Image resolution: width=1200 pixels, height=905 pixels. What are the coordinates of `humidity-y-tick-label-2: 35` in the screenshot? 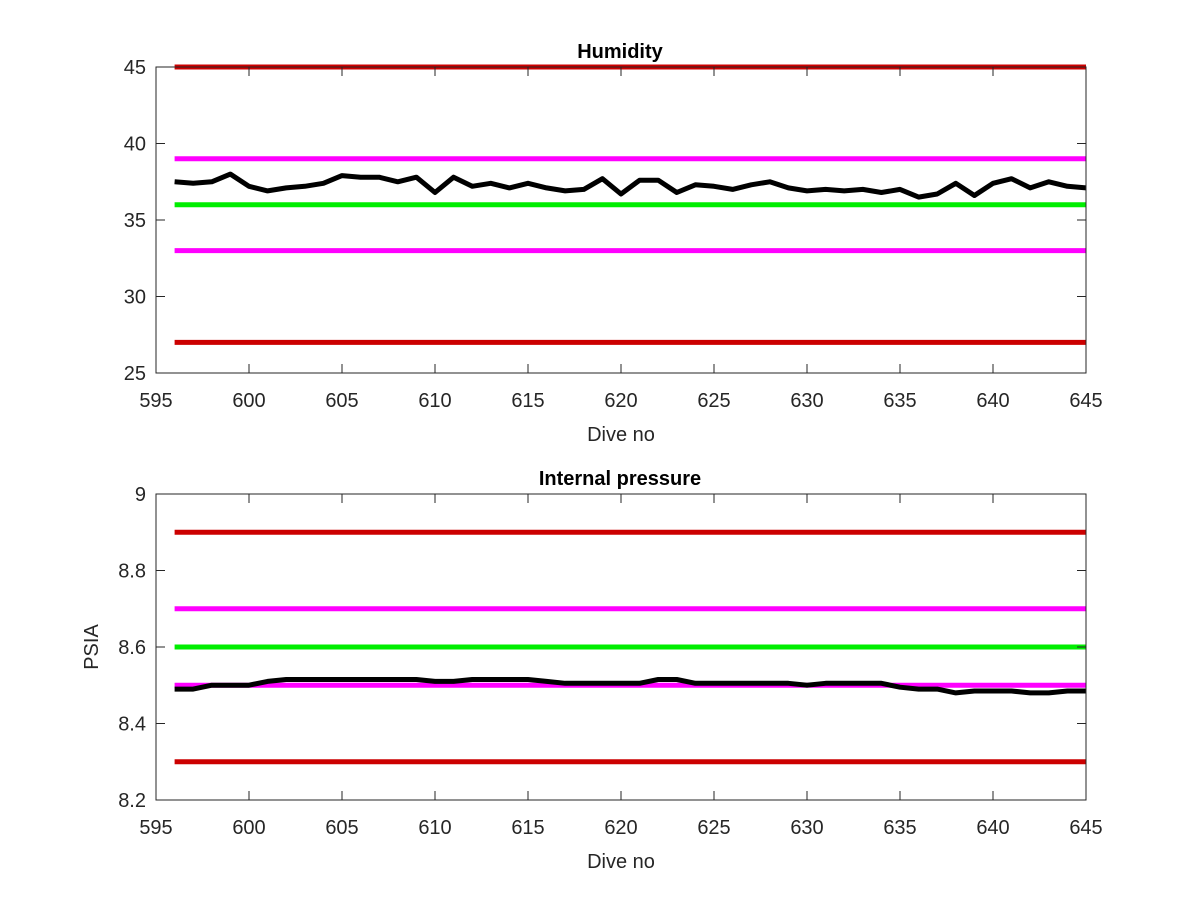 It's located at (135, 221).